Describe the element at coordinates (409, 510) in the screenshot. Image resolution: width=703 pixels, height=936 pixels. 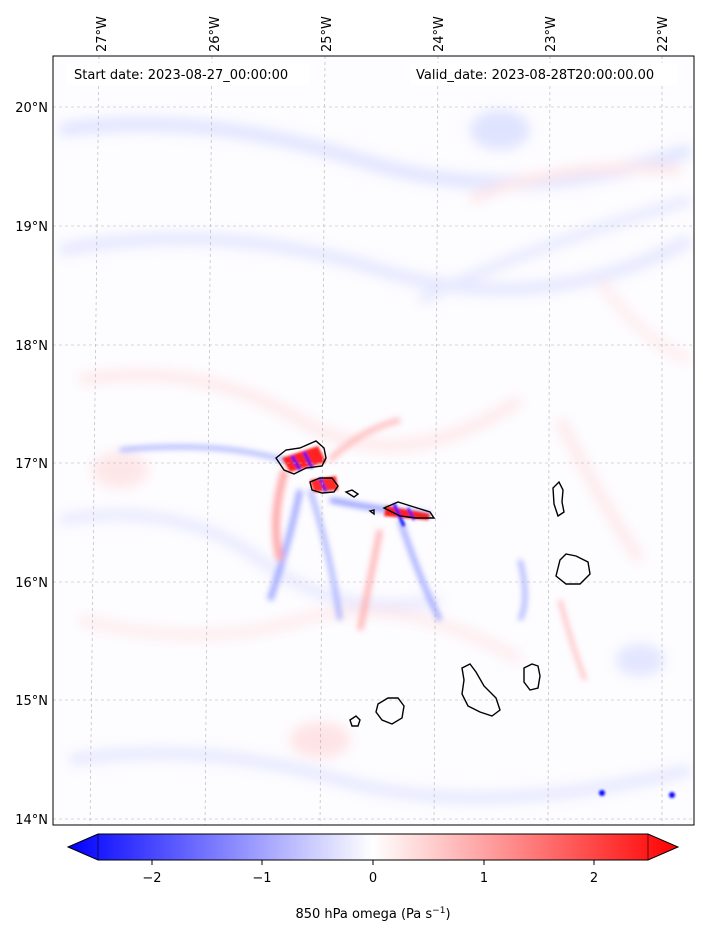
I see `island-sao-nicolau` at that location.